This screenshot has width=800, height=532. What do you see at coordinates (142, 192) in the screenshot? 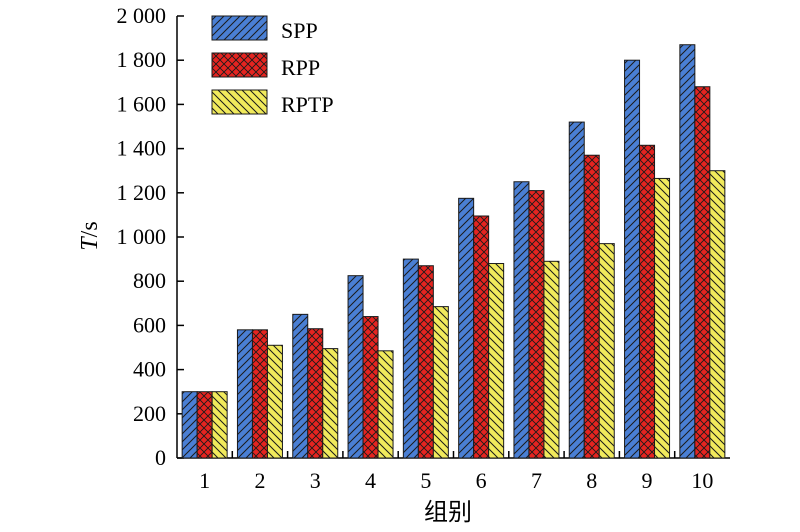
I see `y-tick-label: 1 200` at bounding box center [142, 192].